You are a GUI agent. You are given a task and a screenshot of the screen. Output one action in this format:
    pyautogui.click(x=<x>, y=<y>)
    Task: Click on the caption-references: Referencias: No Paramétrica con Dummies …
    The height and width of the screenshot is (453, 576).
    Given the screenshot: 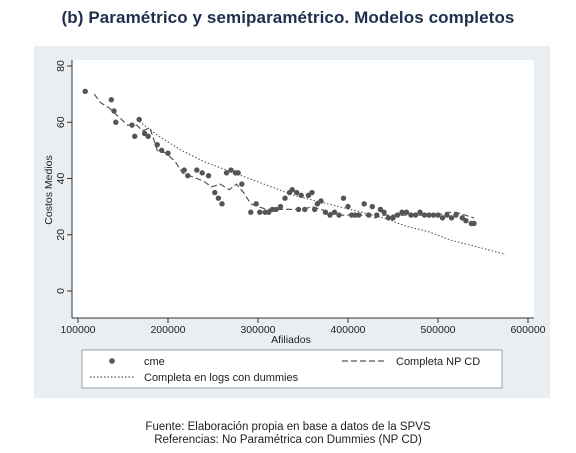 What is the action you would take?
    pyautogui.click(x=288, y=440)
    